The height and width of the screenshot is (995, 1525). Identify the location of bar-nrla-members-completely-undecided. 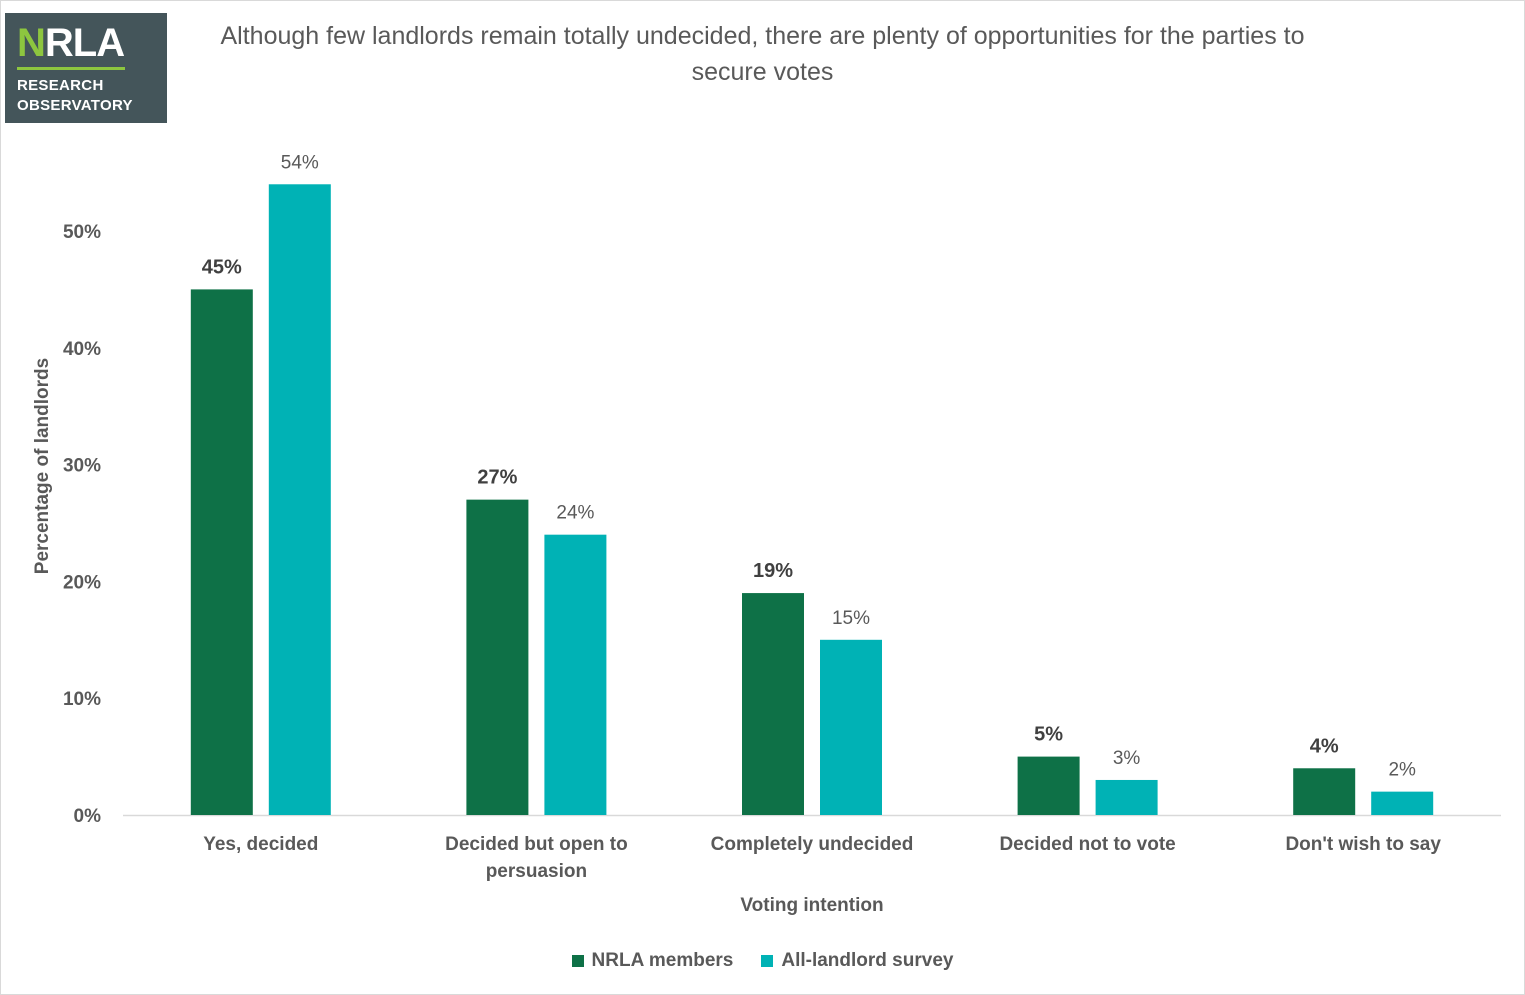
(773, 704).